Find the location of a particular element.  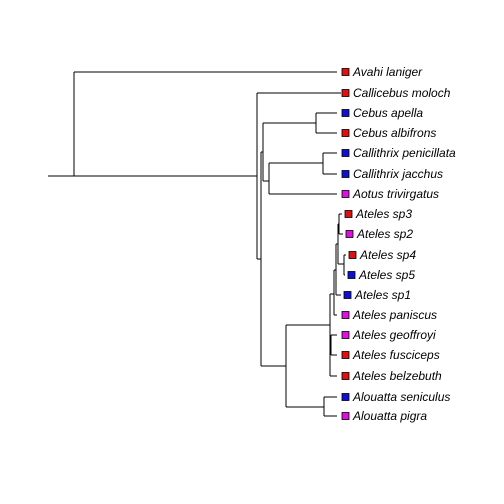

tip-label: Ateles sp4 is located at coordinates (387, 255).